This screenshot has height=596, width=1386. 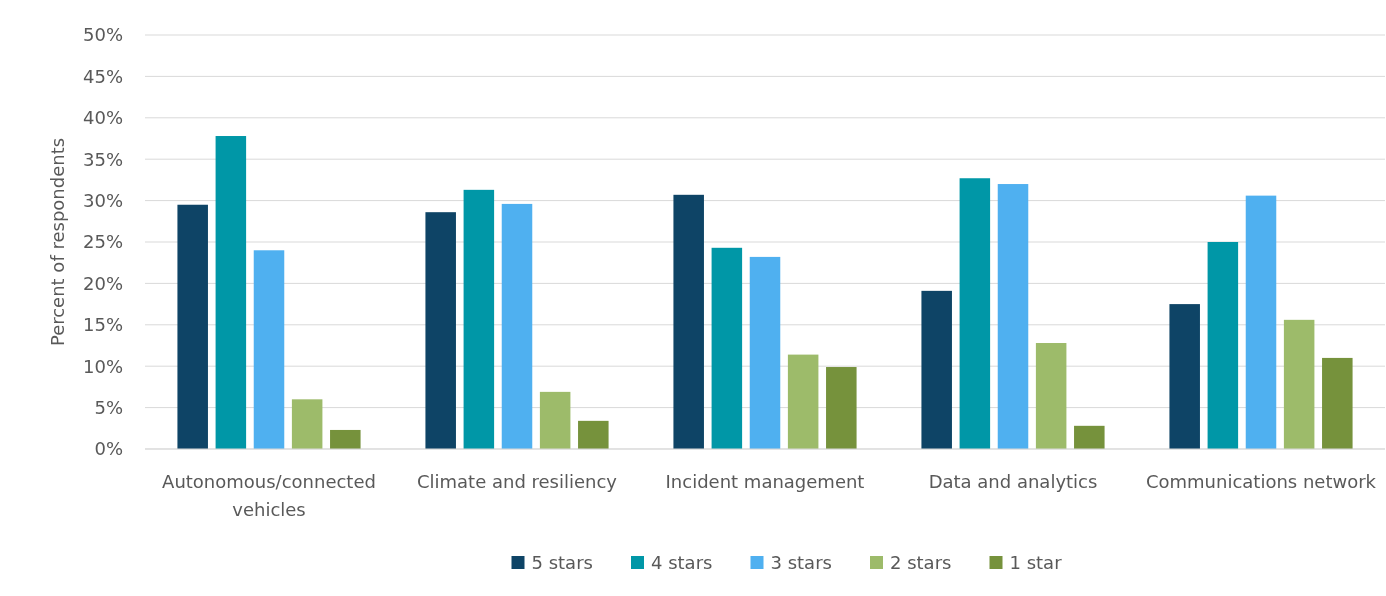 I want to click on y-tick-label: 10%, so click(x=102, y=366).